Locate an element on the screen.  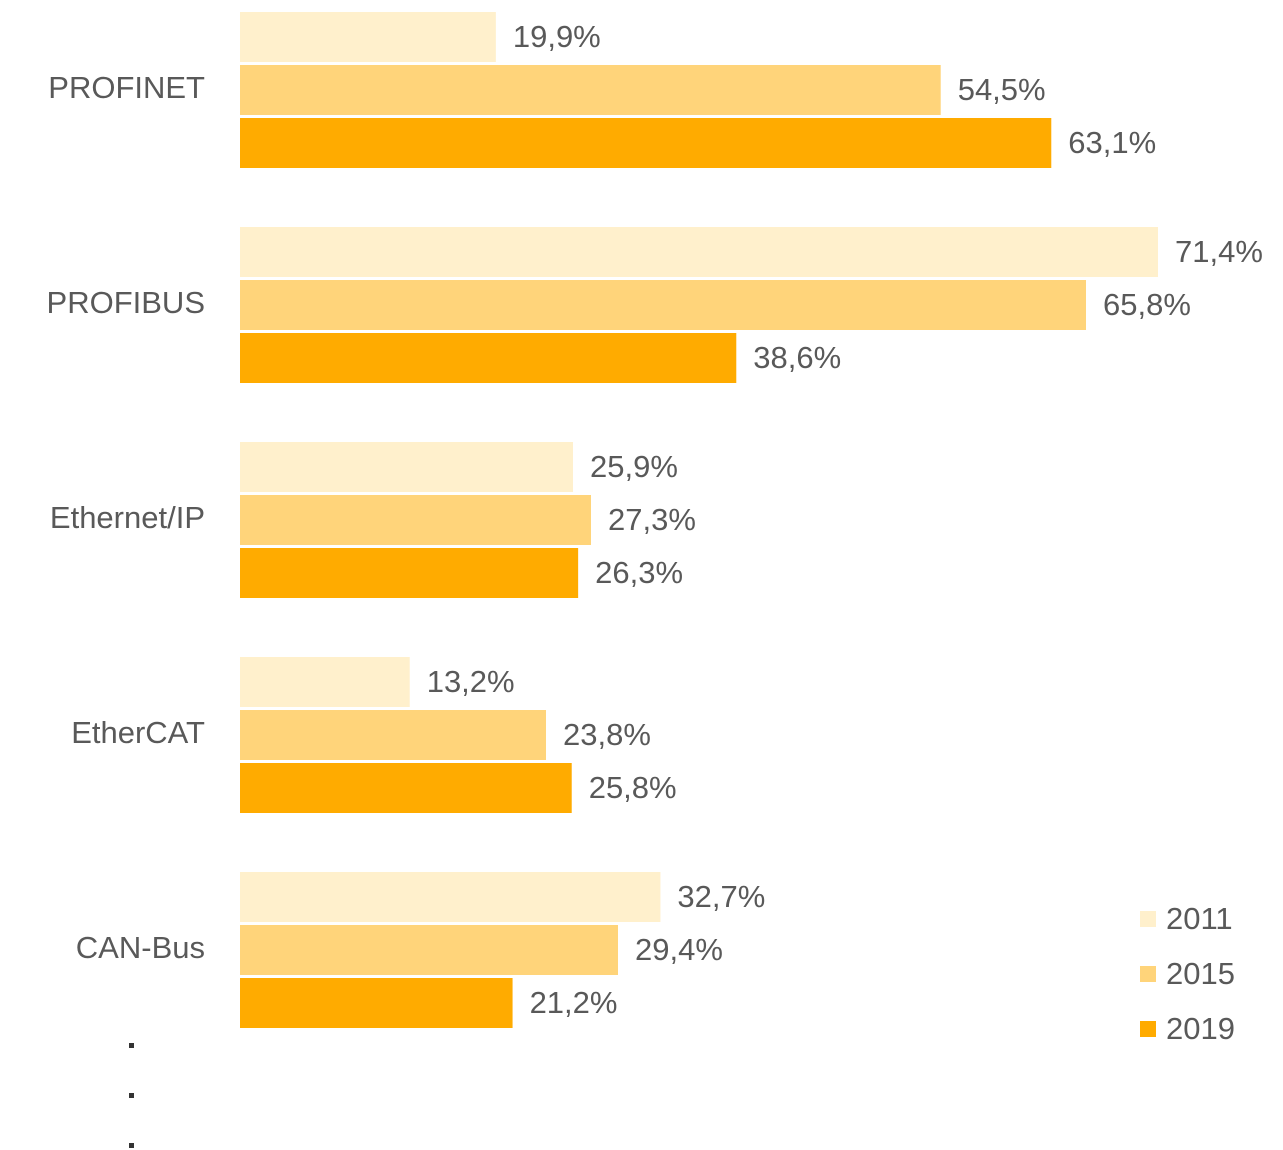
value-label: 32,7% is located at coordinates (721, 896).